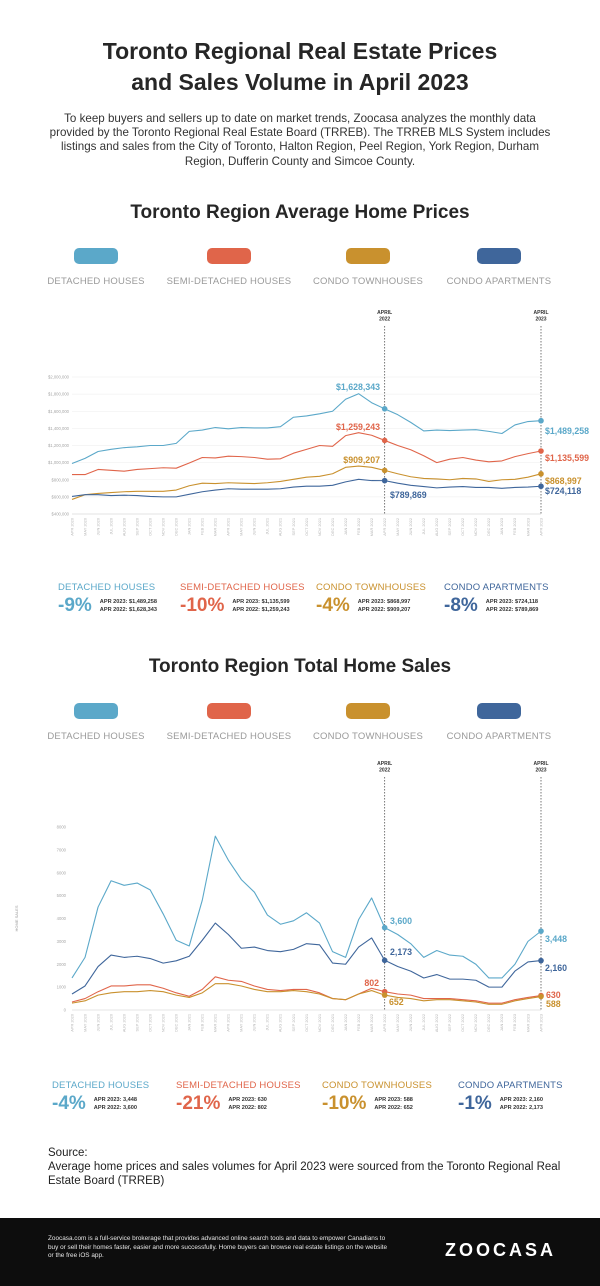 The height and width of the screenshot is (1286, 600). I want to click on sales-stat-pct-townhouse: -10%, so click(344, 1103).